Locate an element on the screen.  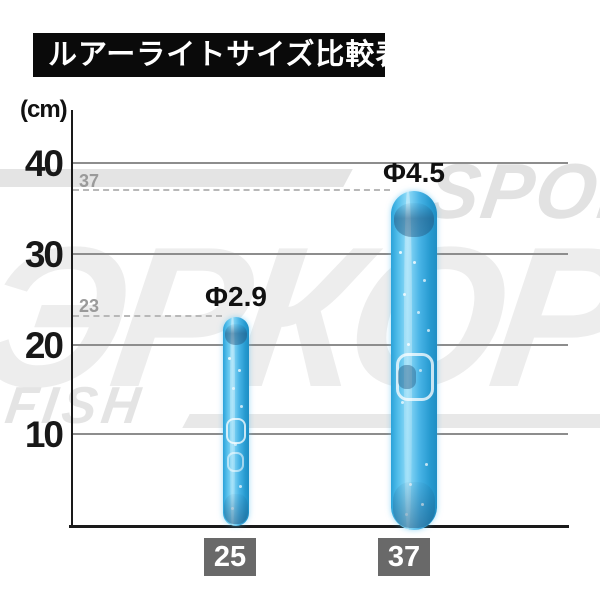
diameter-label-small: Φ2.9 is located at coordinates (236, 296).